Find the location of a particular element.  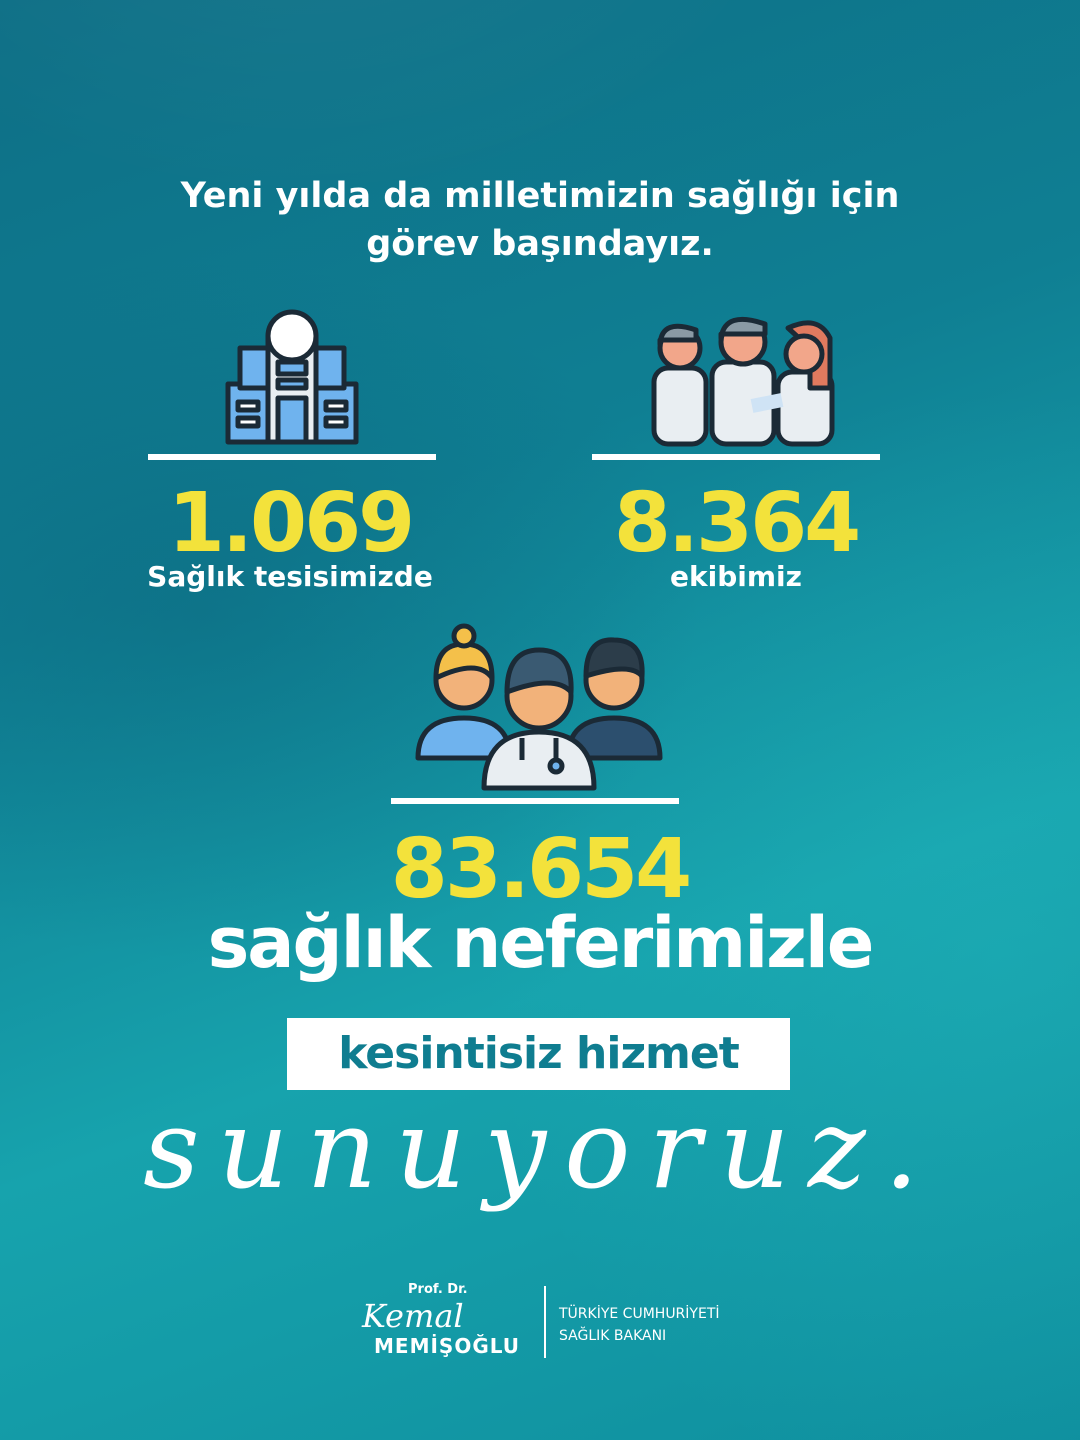

headline-line-2: görev başındayız. is located at coordinates (540, 244).